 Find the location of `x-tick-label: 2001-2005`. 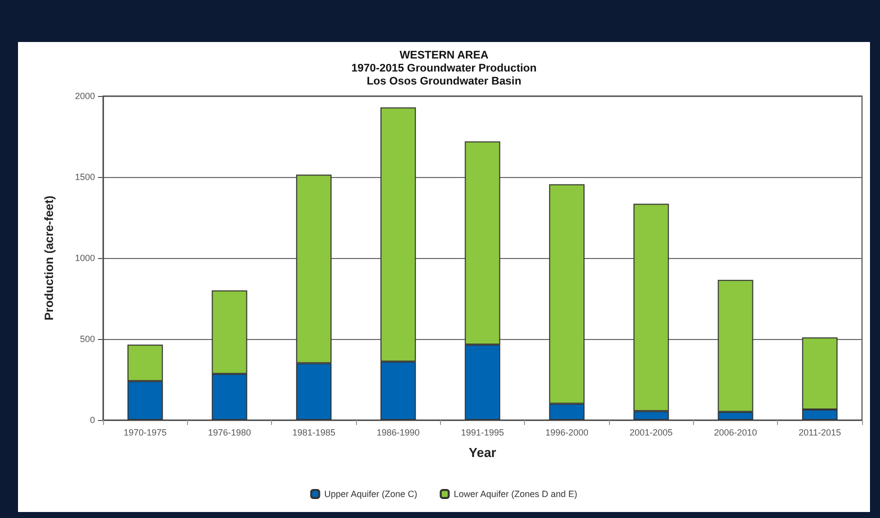

x-tick-label: 2001-2005 is located at coordinates (651, 433).